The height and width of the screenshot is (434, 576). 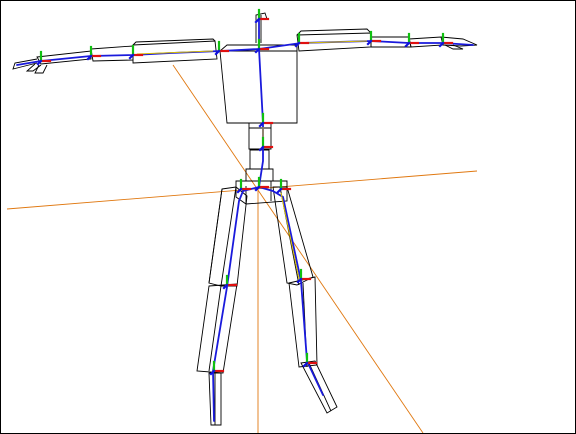 What do you see at coordinates (262, 46) in the screenshot?
I see `joint-neck` at bounding box center [262, 46].